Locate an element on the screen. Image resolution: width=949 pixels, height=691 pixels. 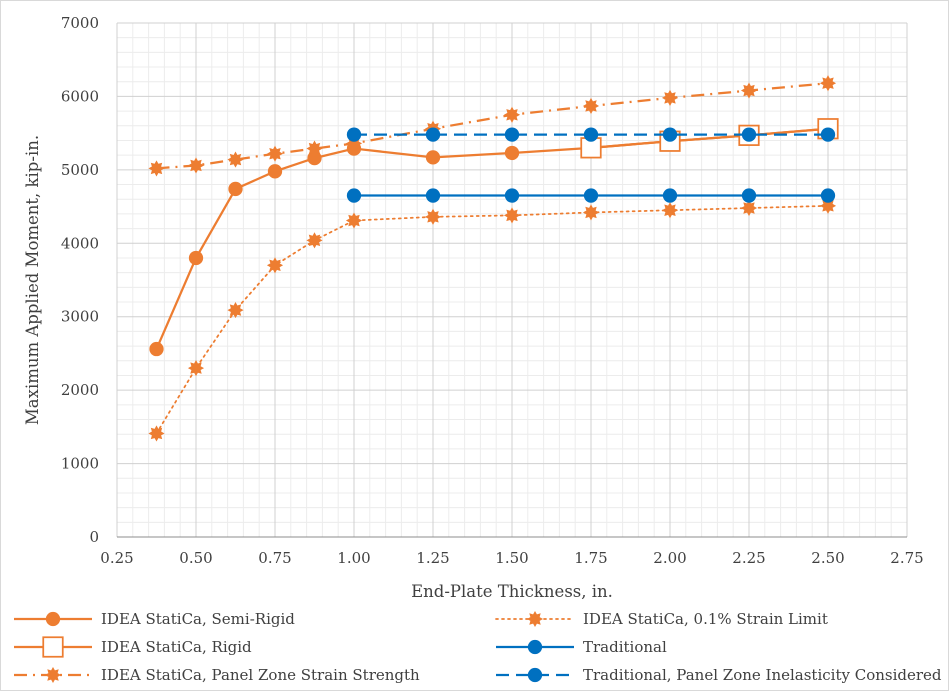
x-tick-label: 2.50 is located at coordinates (827, 558).